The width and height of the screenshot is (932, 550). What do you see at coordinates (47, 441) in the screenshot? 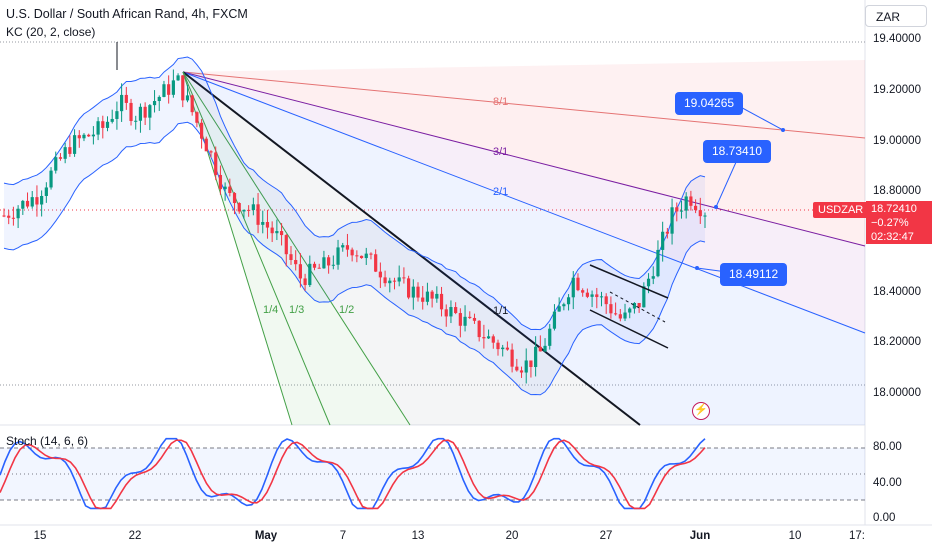
I see `stoch-label: Stoch (14, 6, 6)` at bounding box center [47, 441].